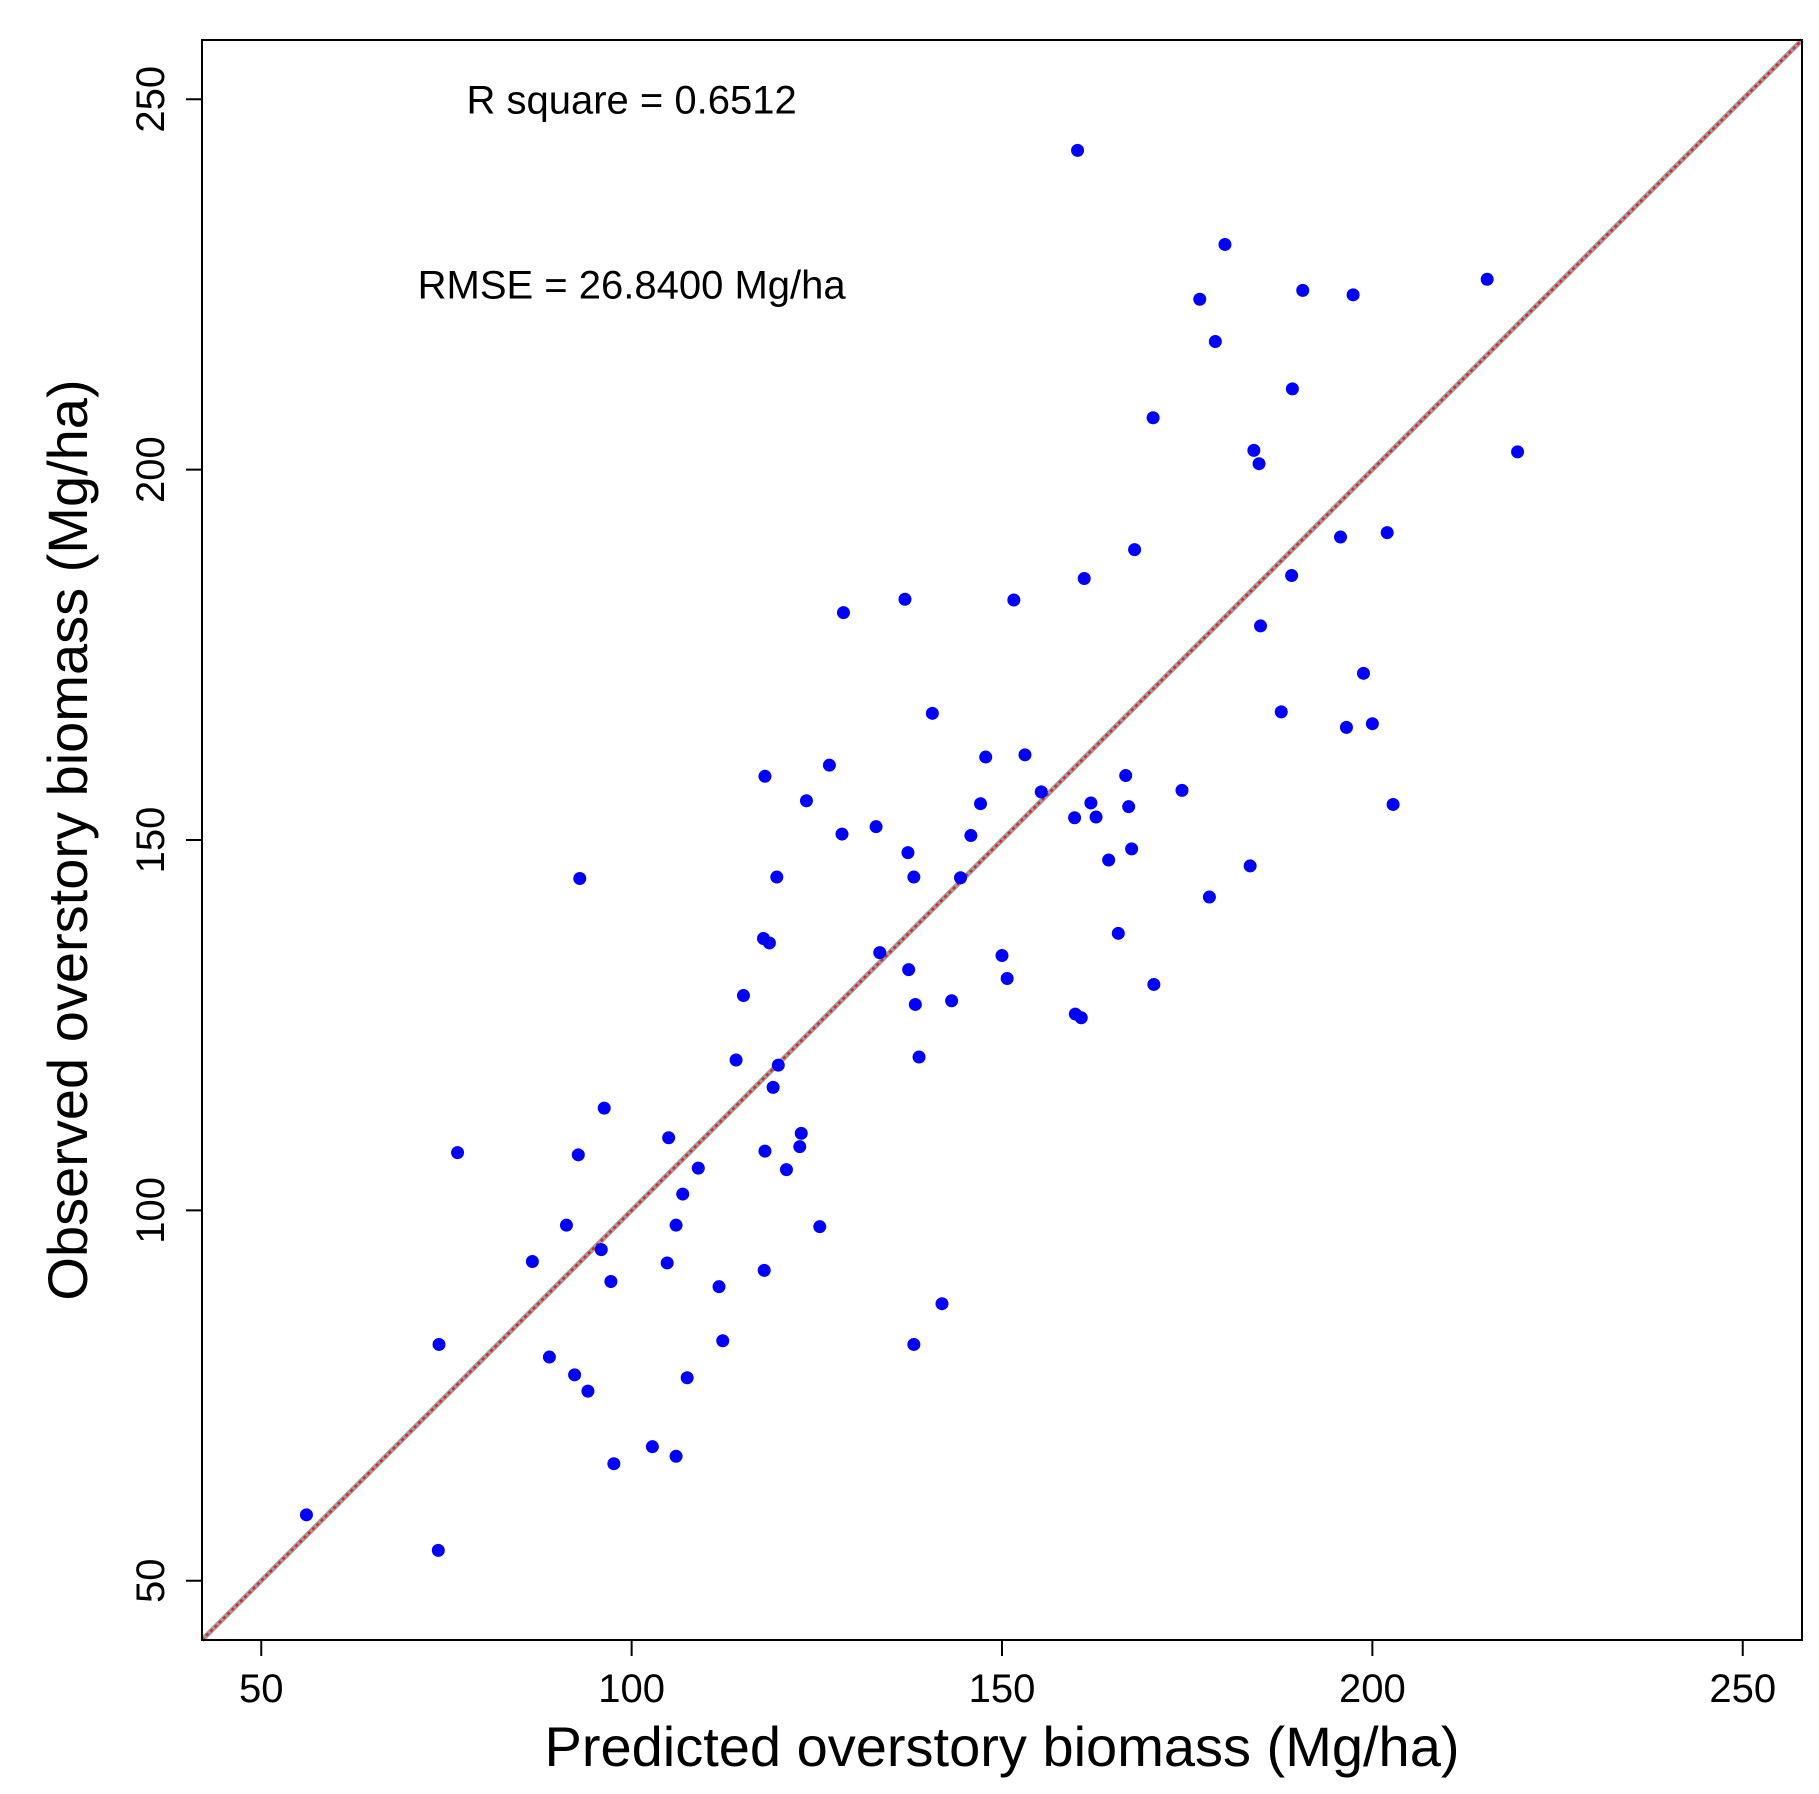 The width and height of the screenshot is (1819, 1794). Describe the element at coordinates (1742, 1689) in the screenshot. I see `x-tick-label: 250` at that location.